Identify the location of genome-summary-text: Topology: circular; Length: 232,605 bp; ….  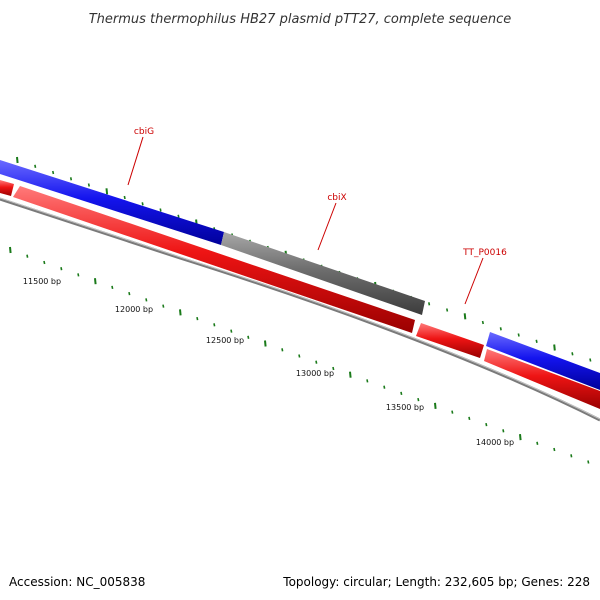
(436, 582).